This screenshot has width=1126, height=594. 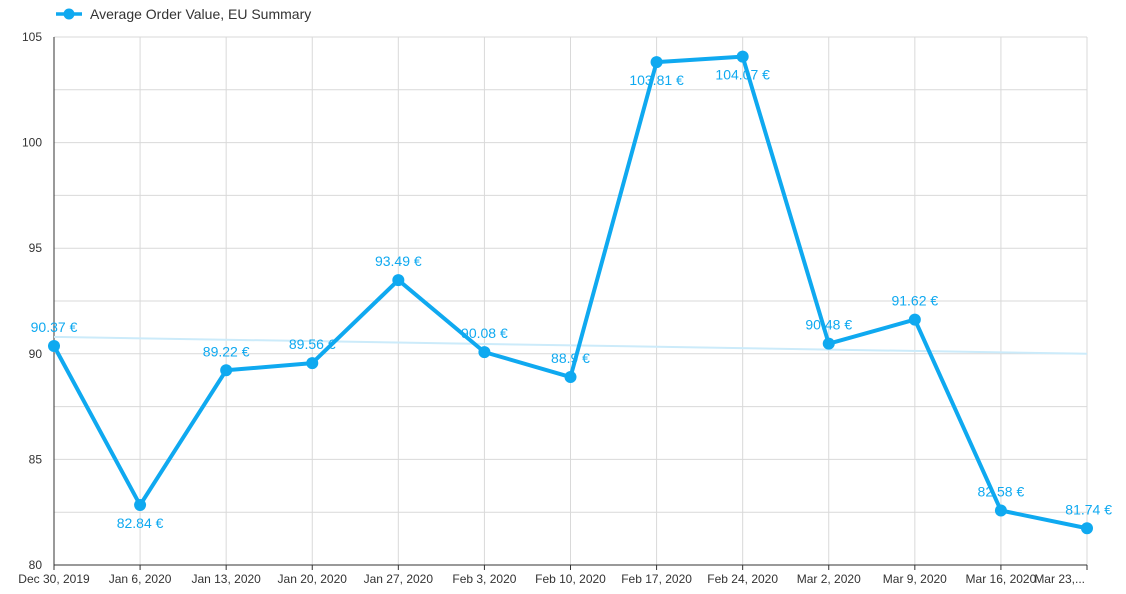 I want to click on y-tick-label: 105, so click(x=32, y=37).